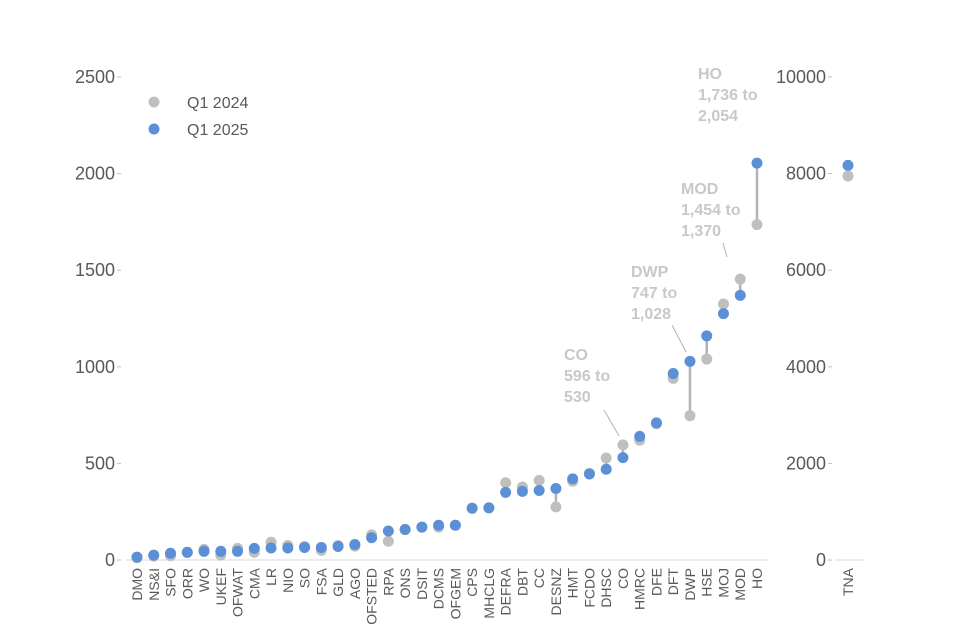 The image size is (960, 640). What do you see at coordinates (321, 581) in the screenshot?
I see `x-tick-label: FSA` at bounding box center [321, 581].